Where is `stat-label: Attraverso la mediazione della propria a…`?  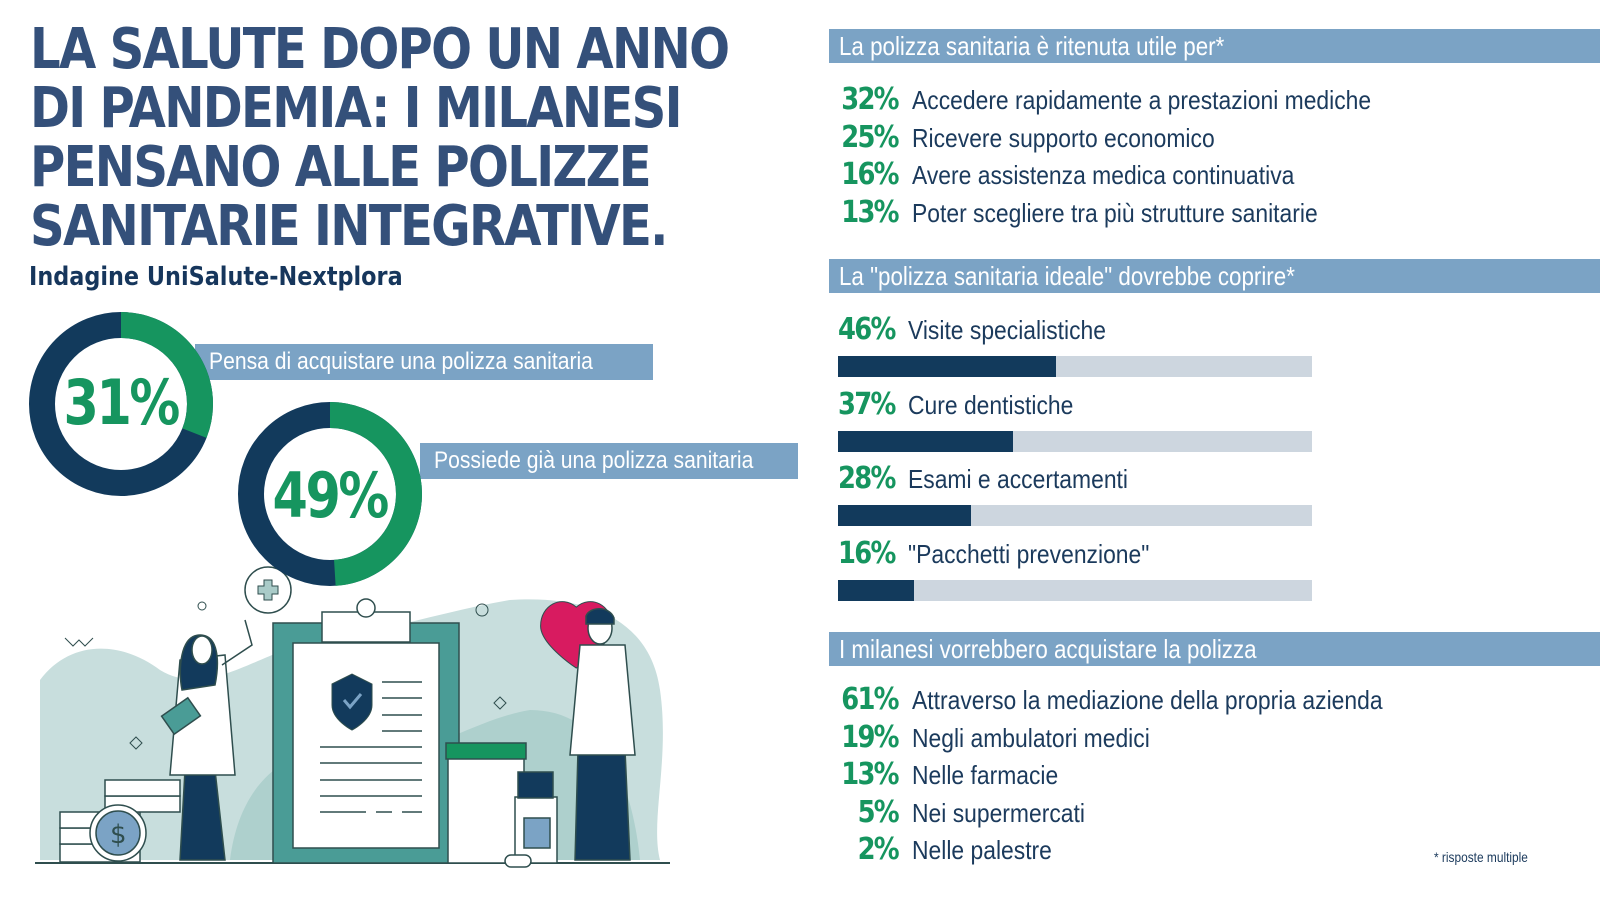 stat-label: Attraverso la mediazione della propria a… is located at coordinates (1147, 700).